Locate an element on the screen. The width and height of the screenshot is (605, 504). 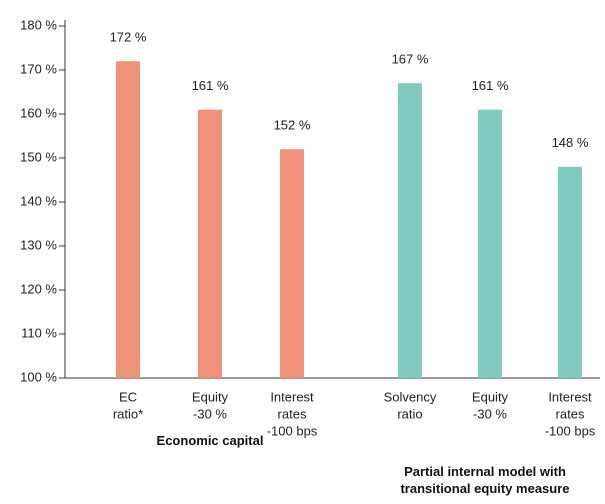
y-tick-label: 160 % is located at coordinates (38, 112).